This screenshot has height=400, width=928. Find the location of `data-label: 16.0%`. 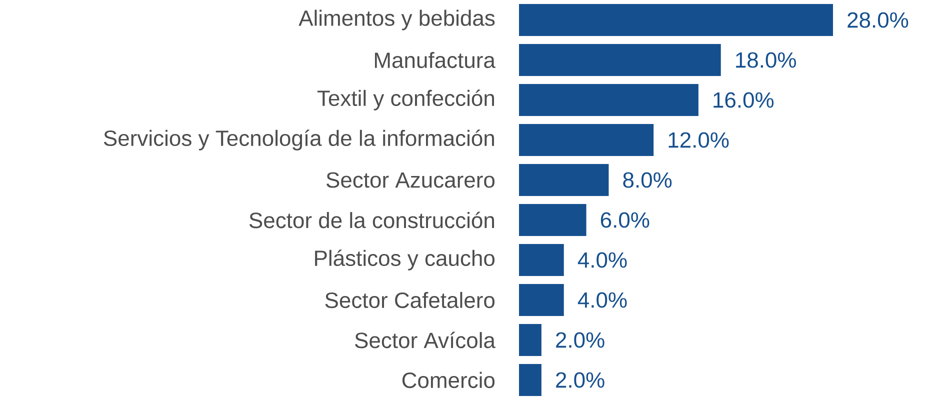

data-label: 16.0% is located at coordinates (744, 100).